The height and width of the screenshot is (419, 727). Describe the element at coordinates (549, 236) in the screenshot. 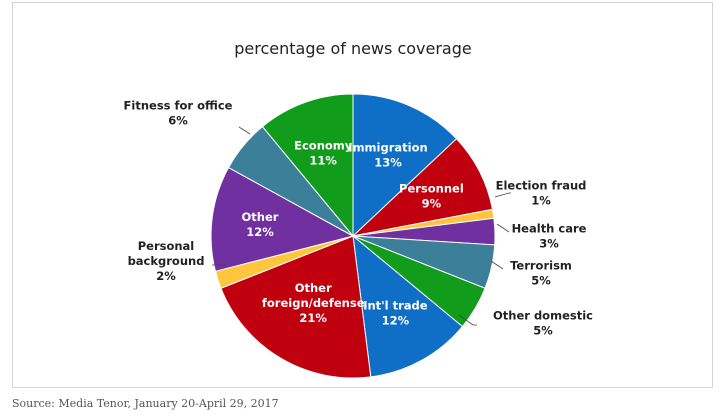

I see `slice-label-health-care: Health care 3%` at that location.